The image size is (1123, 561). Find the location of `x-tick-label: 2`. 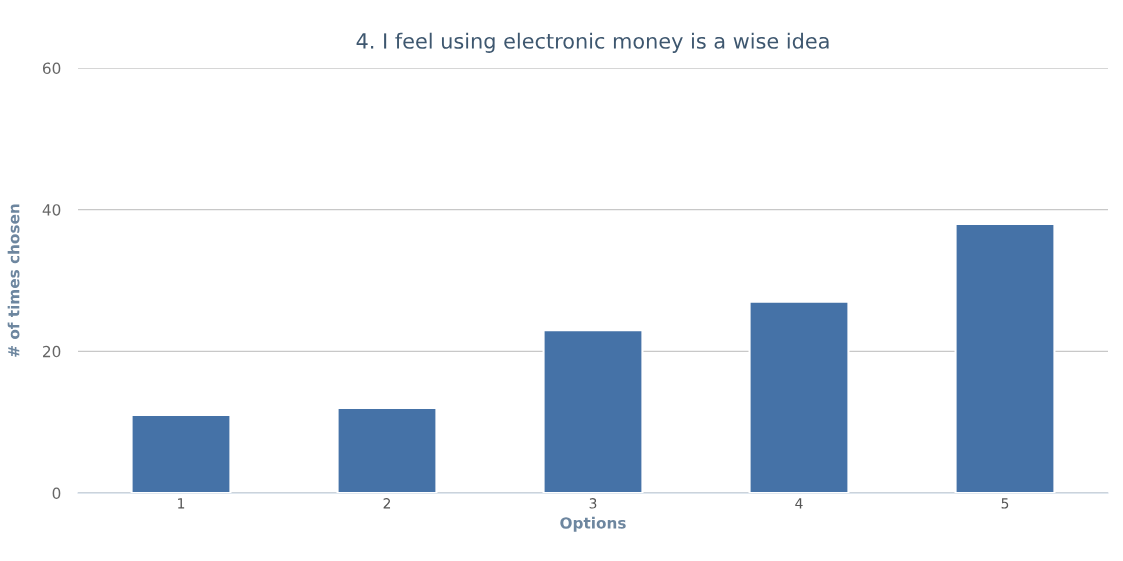

x-tick-label: 2 is located at coordinates (387, 503).